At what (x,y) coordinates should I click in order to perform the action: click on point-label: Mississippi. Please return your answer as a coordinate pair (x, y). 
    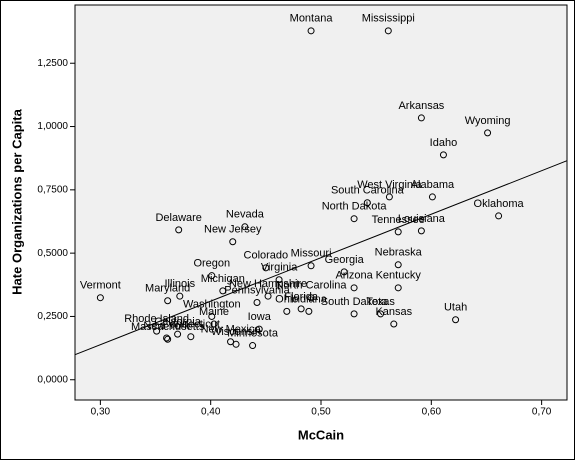
    Looking at the image, I should click on (388, 19).